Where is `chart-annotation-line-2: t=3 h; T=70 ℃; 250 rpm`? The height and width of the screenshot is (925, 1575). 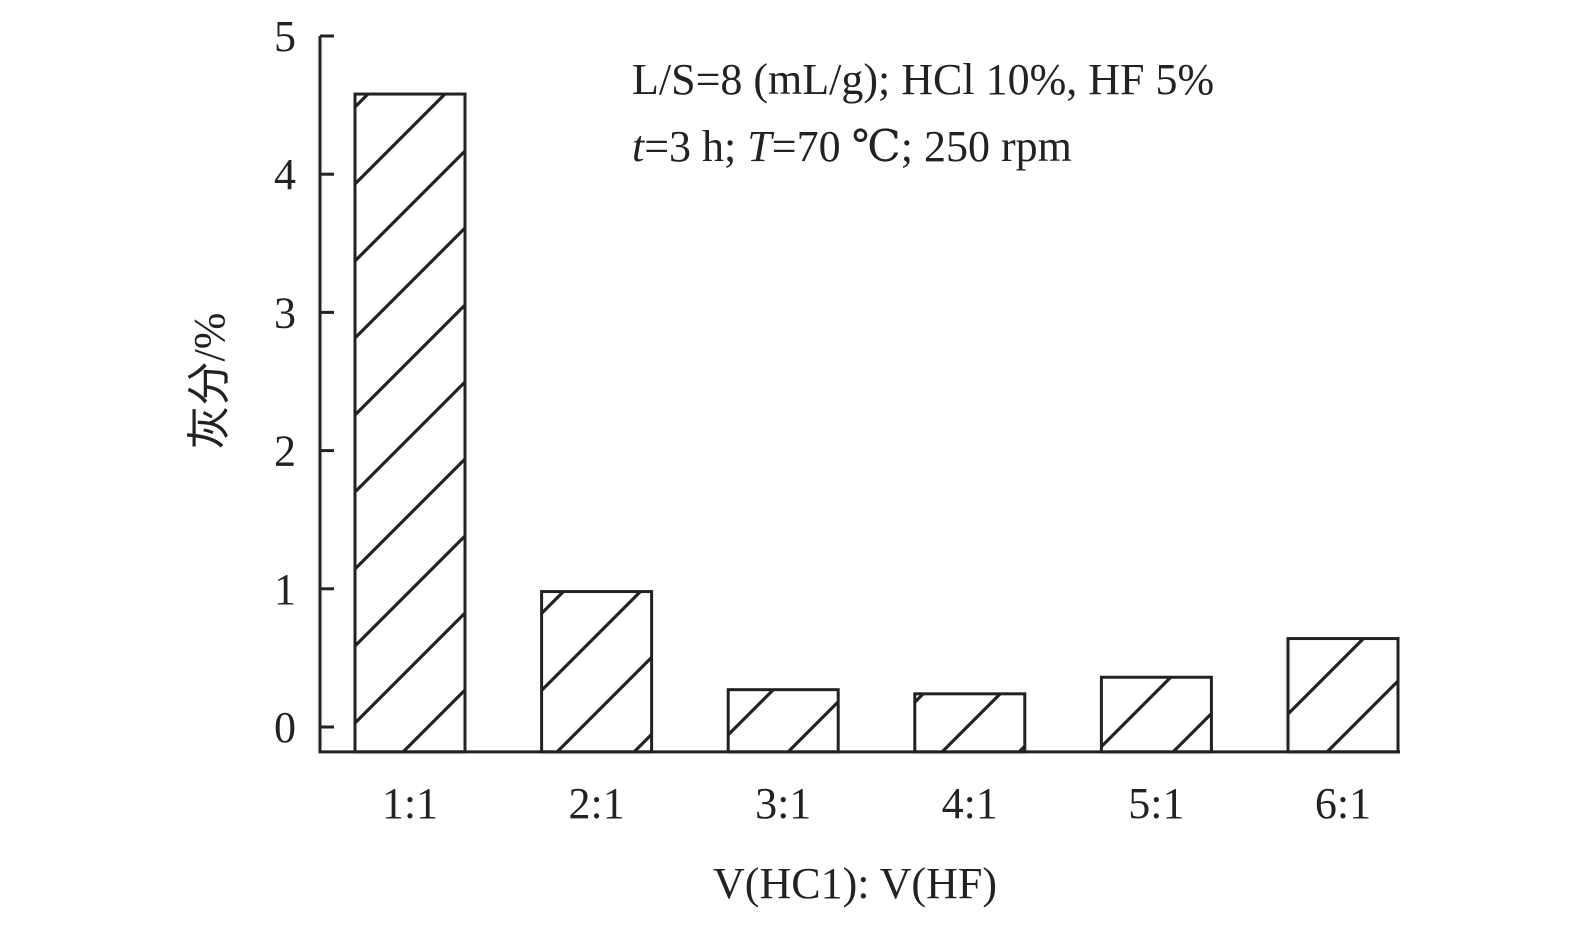 chart-annotation-line-2: t=3 h; T=70 ℃; 250 rpm is located at coordinates (852, 147).